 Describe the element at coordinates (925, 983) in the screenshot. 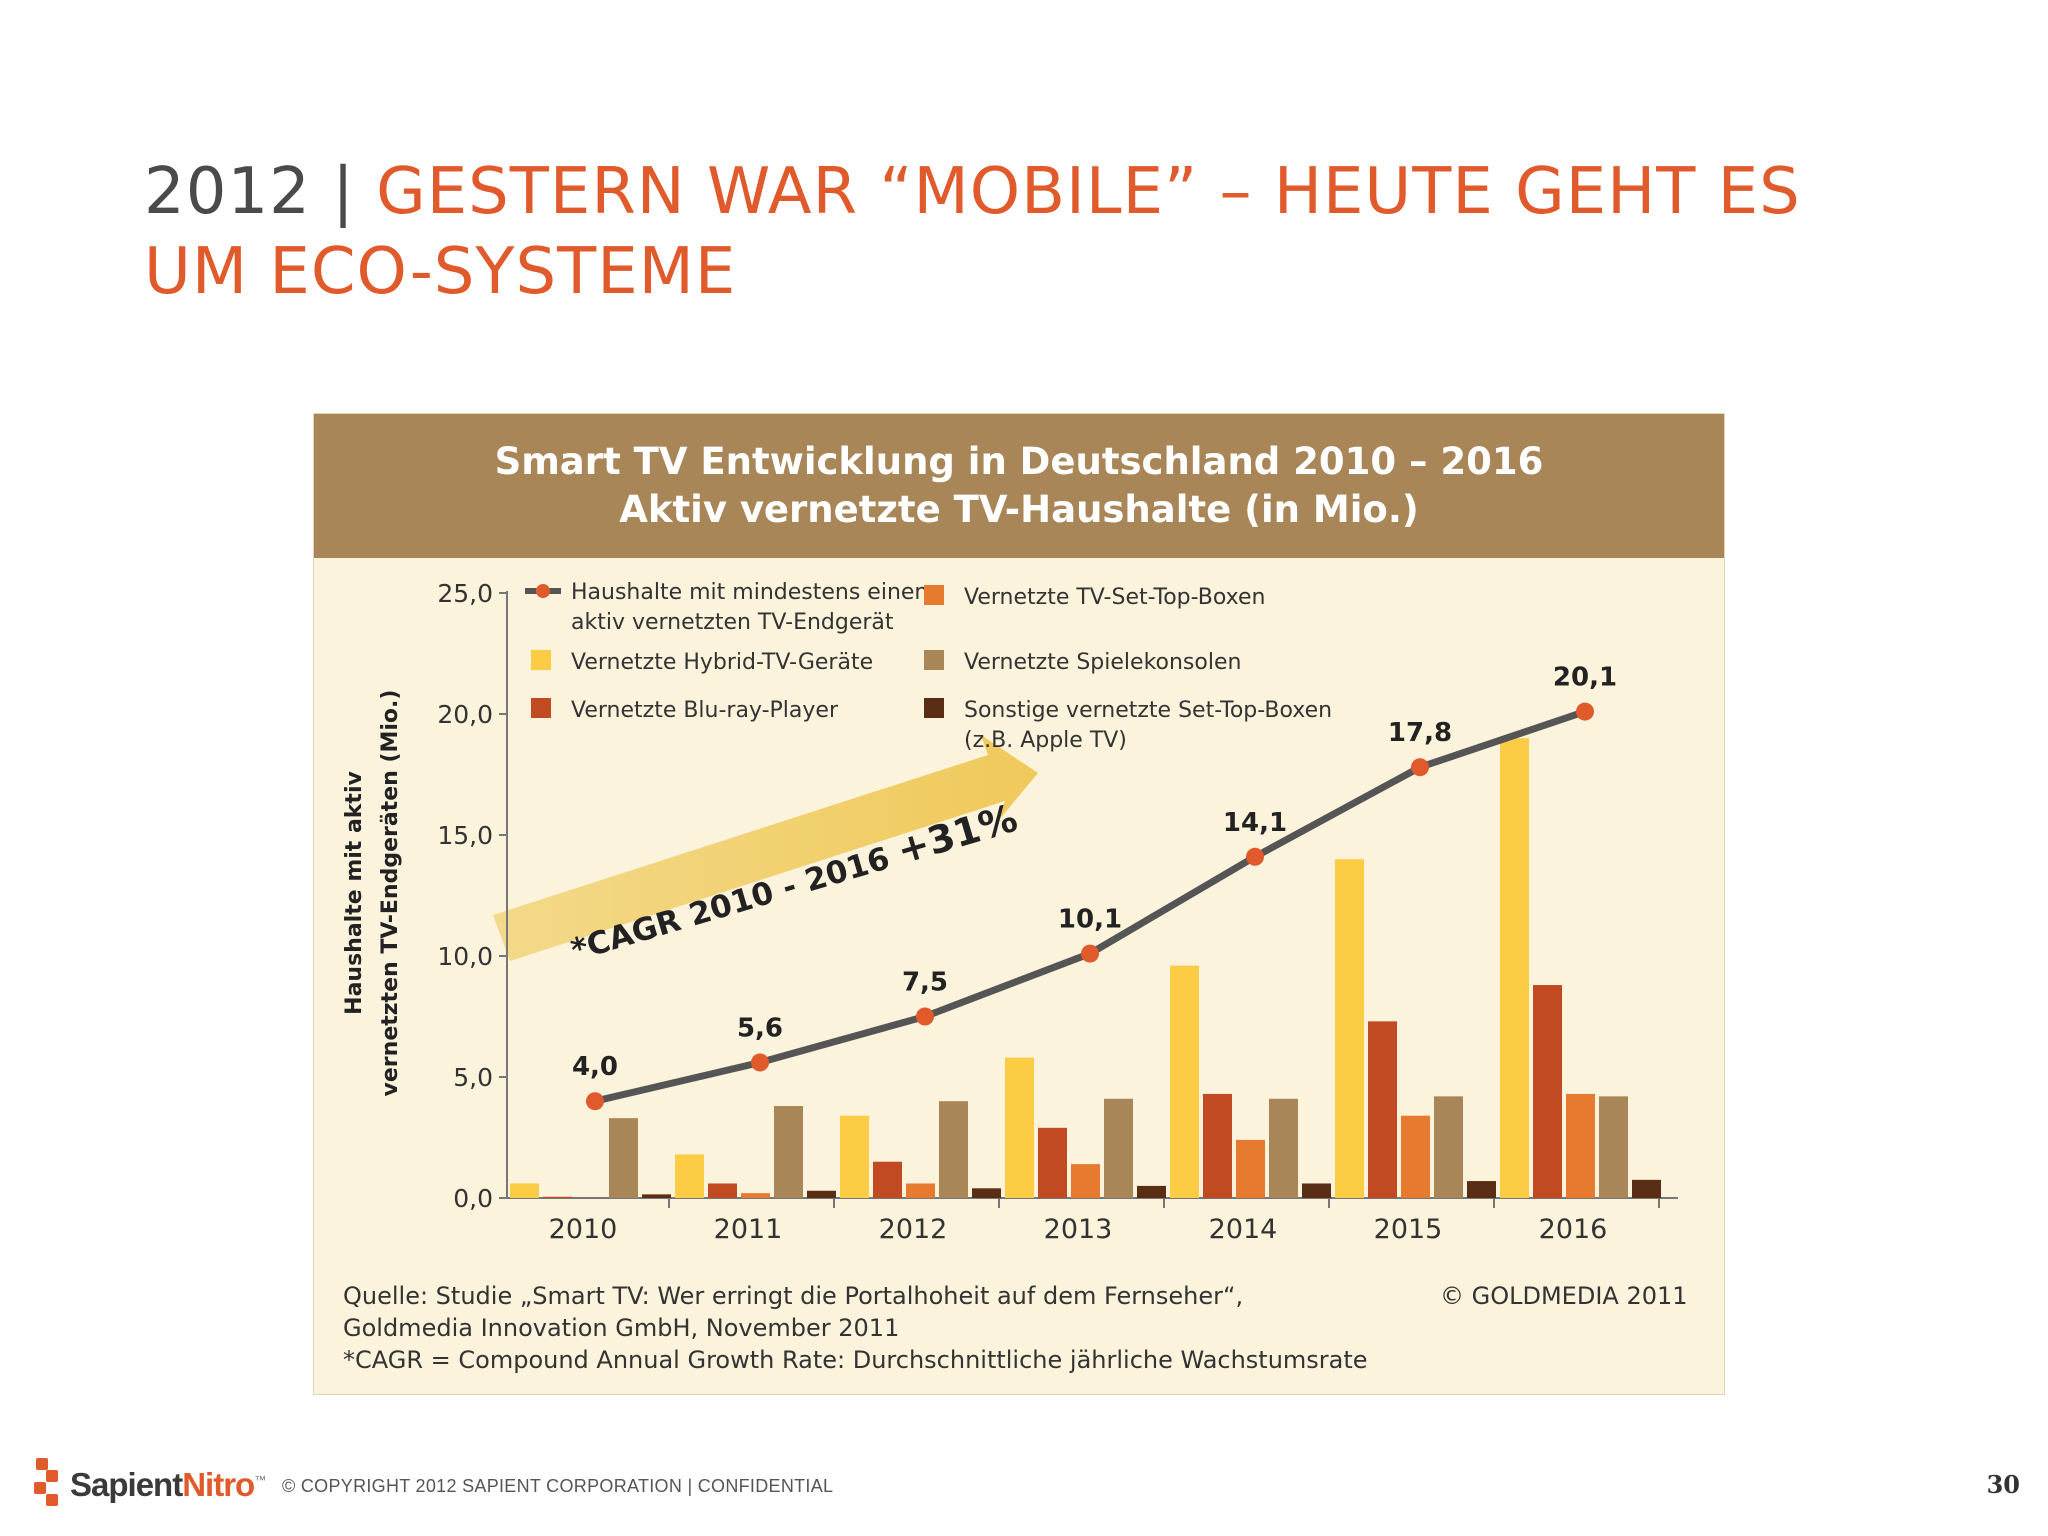

I see `data-label: 7,5` at that location.